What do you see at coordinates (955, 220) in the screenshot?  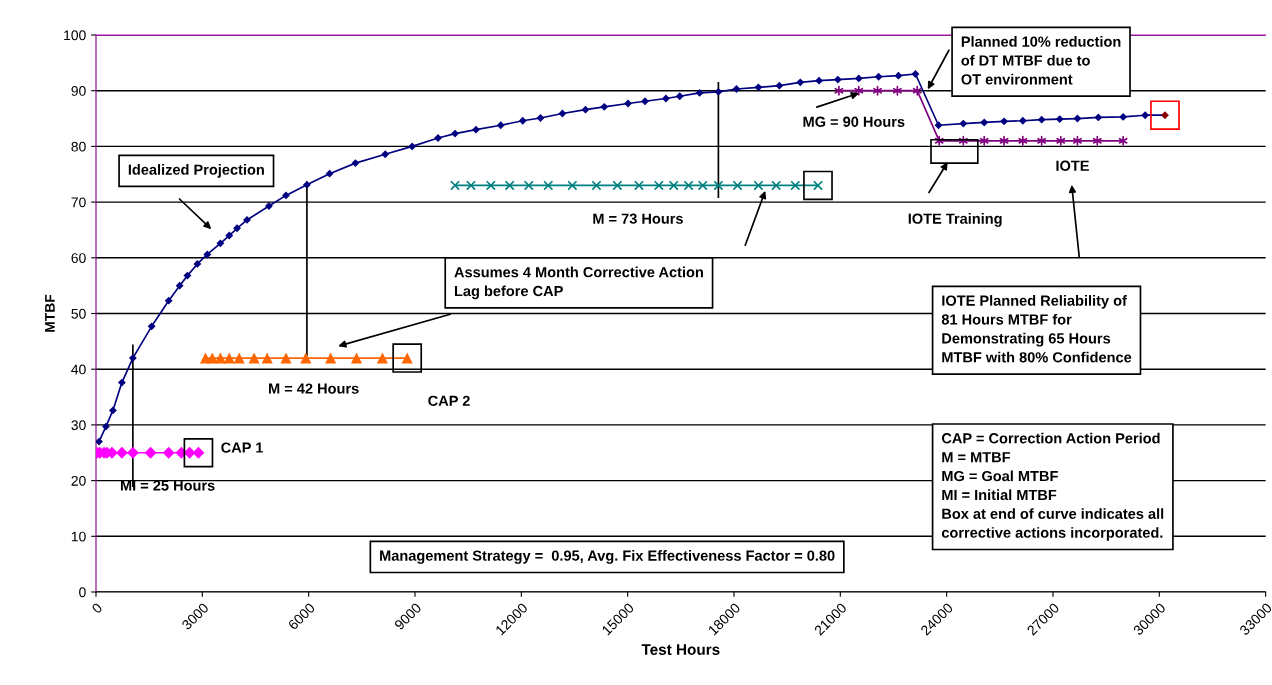 I see `annotation: IOTE Training` at bounding box center [955, 220].